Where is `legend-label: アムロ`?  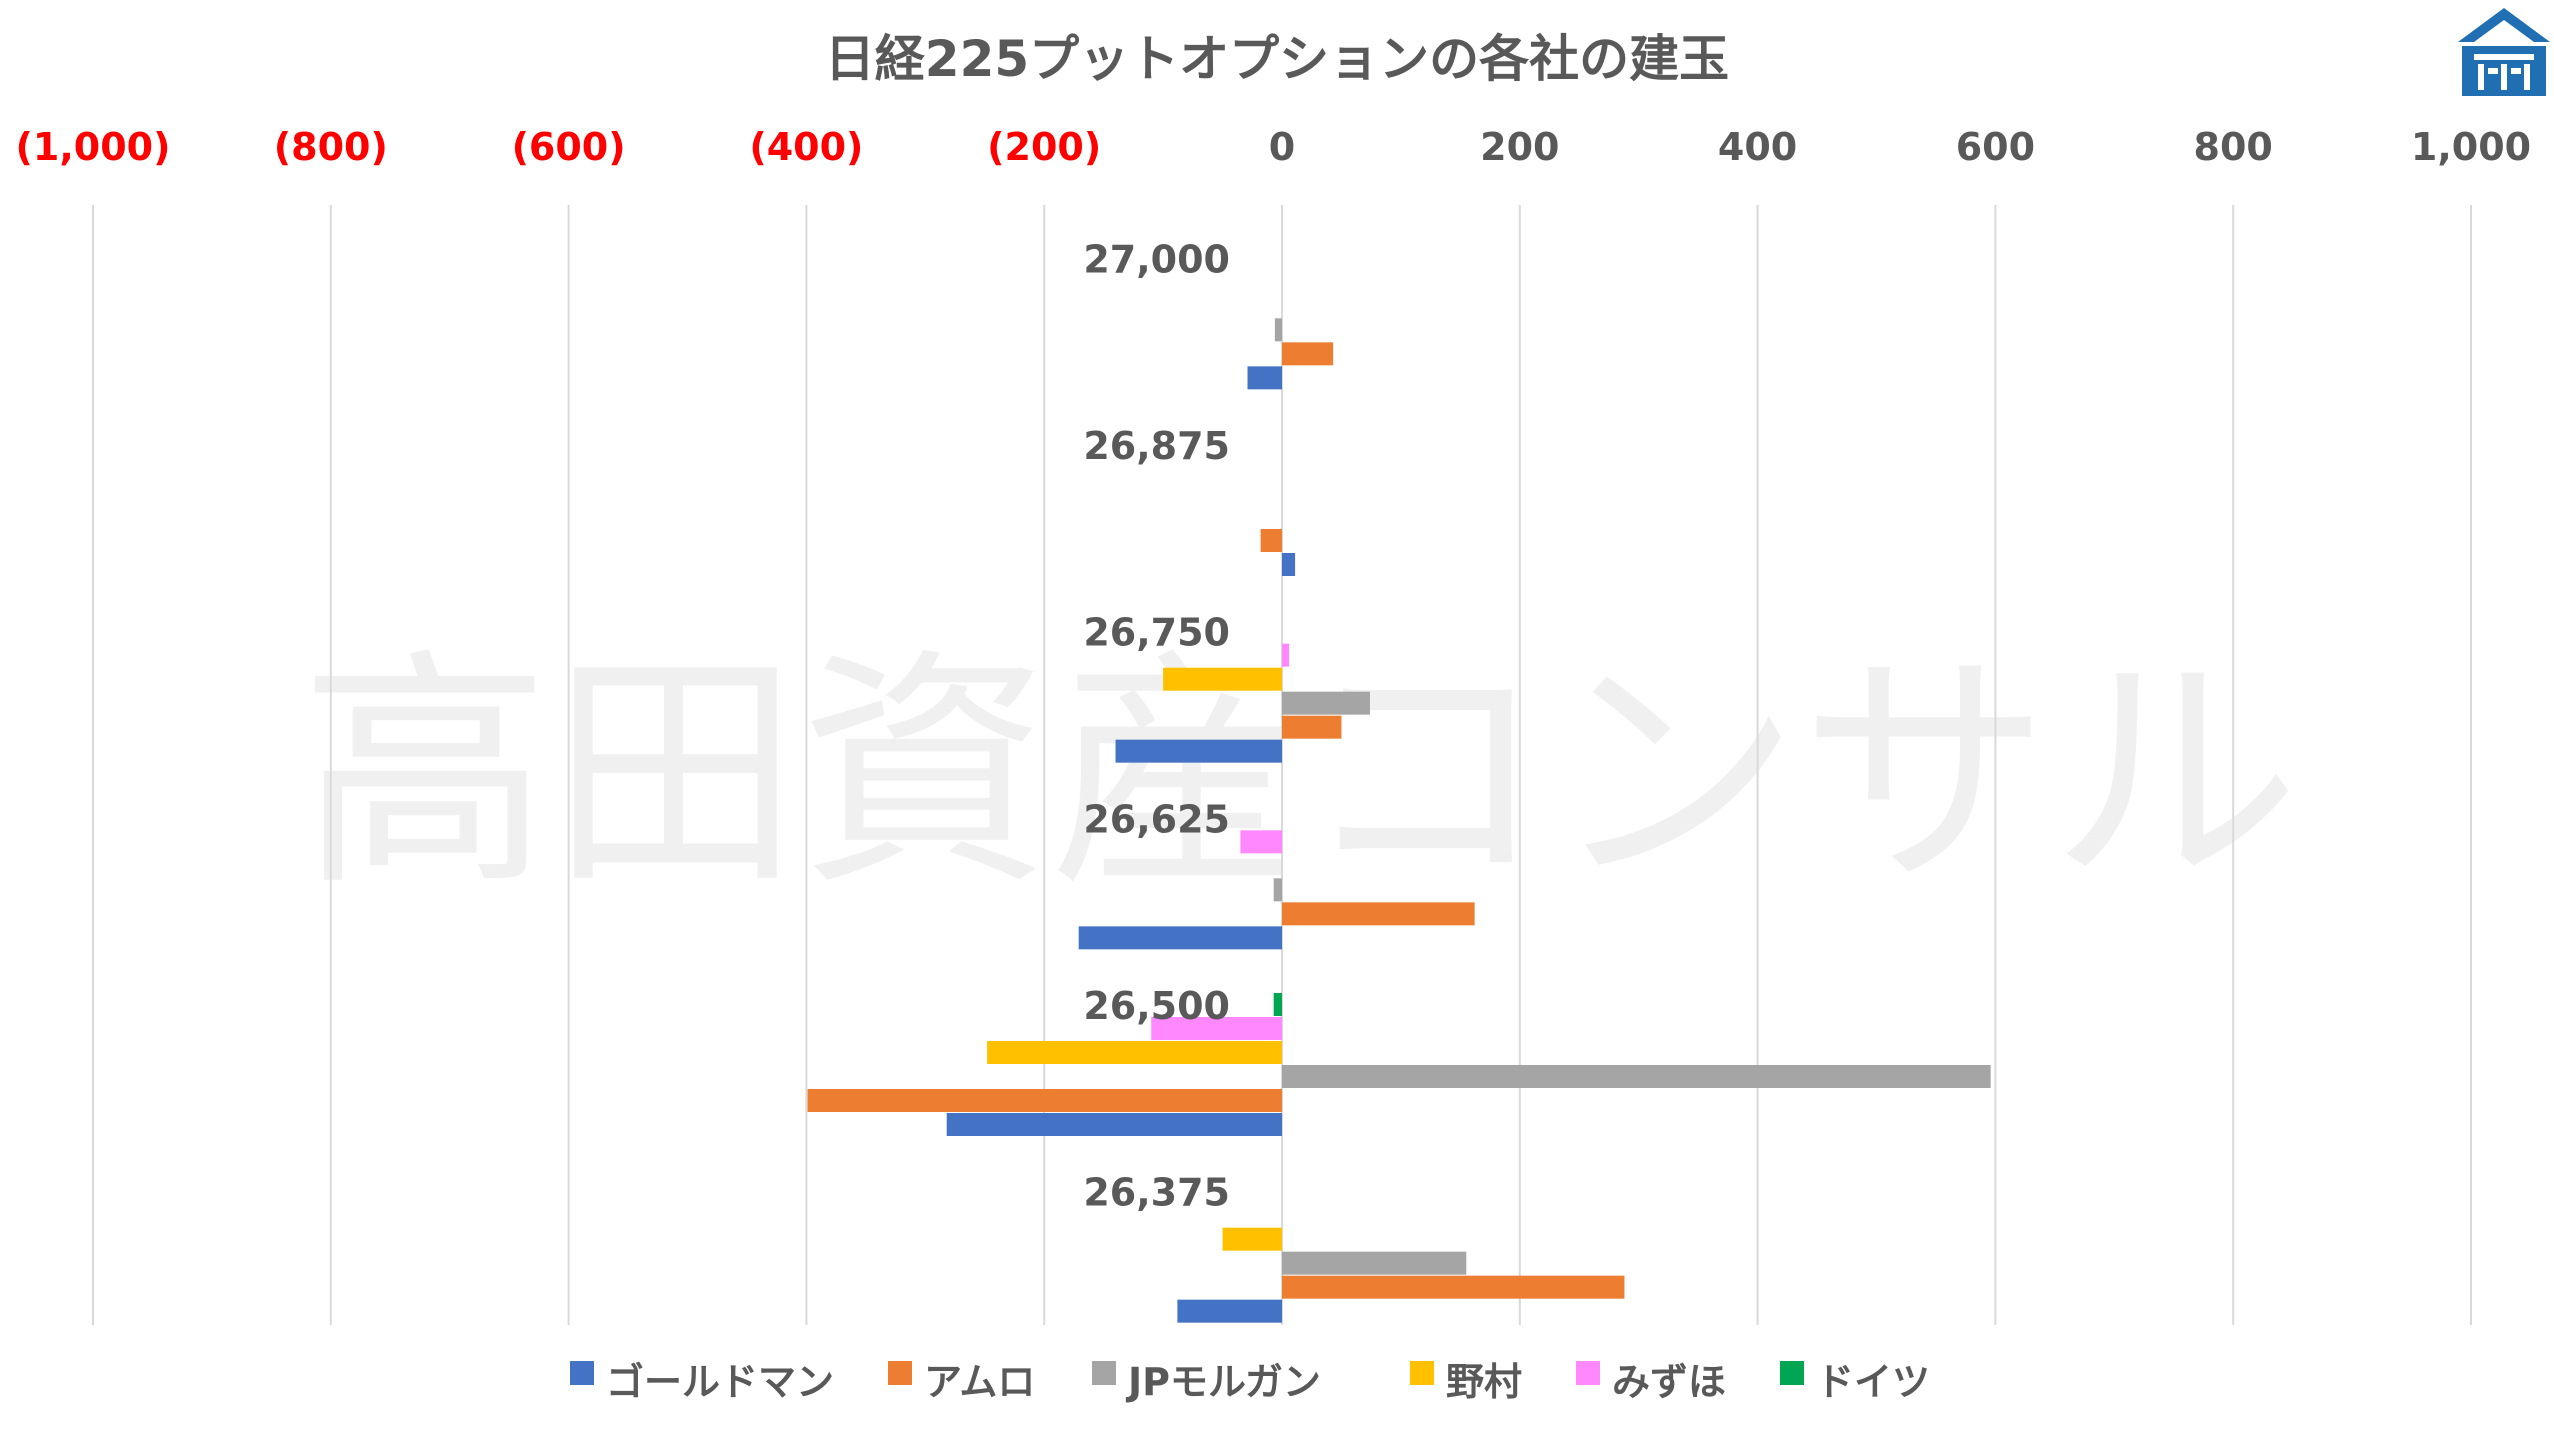 legend-label: アムロ is located at coordinates (979, 1382).